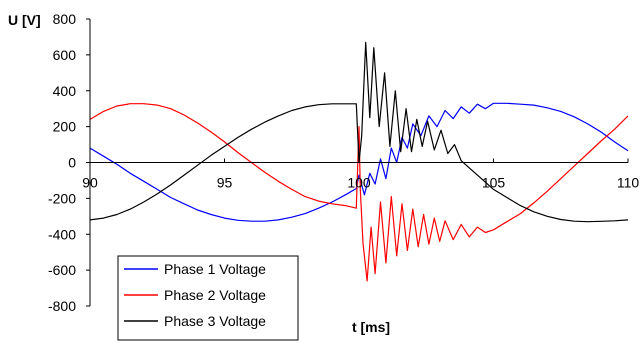  What do you see at coordinates (62, 234) in the screenshot?
I see `y-tick-label: -400` at bounding box center [62, 234].